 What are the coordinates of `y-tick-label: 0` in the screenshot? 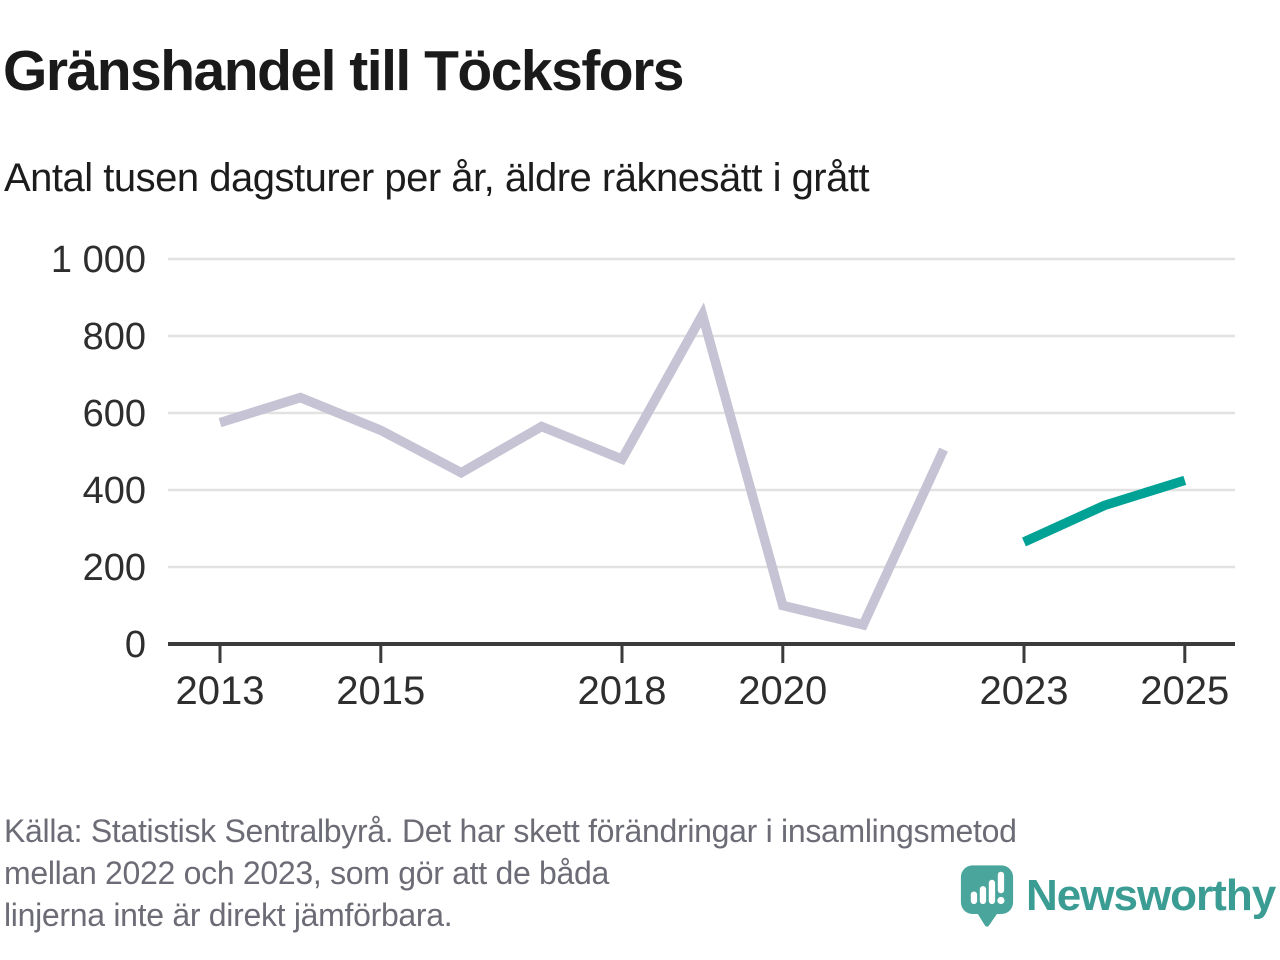 It's located at (135, 645).